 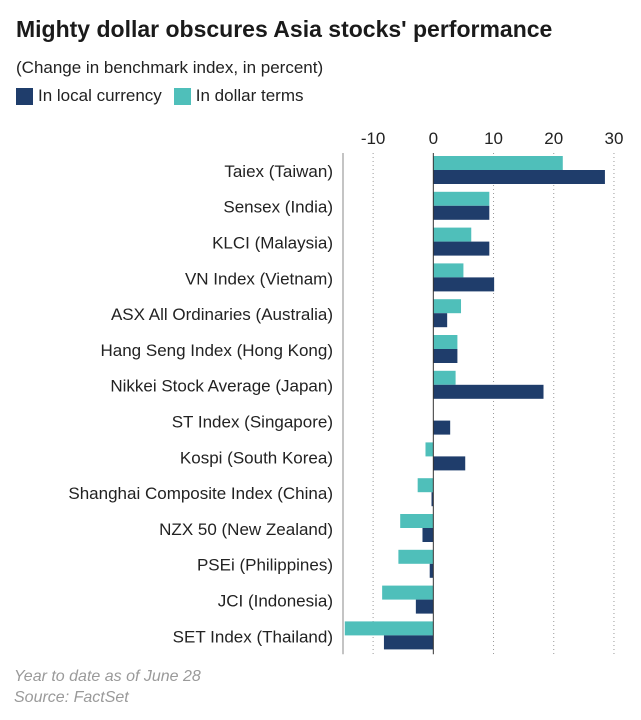 I want to click on footnote-source: Source: FactSet, so click(x=71, y=697).